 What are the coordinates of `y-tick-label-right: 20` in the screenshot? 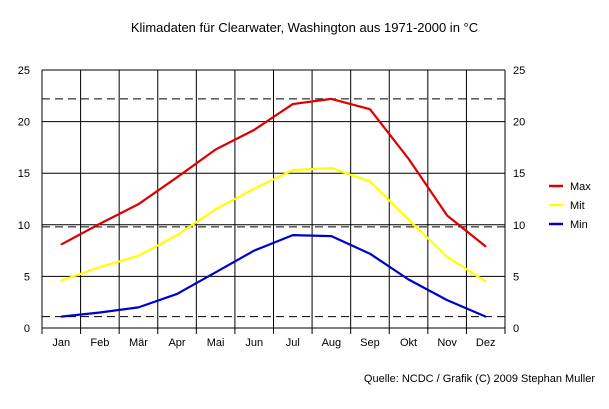 It's located at (519, 123).